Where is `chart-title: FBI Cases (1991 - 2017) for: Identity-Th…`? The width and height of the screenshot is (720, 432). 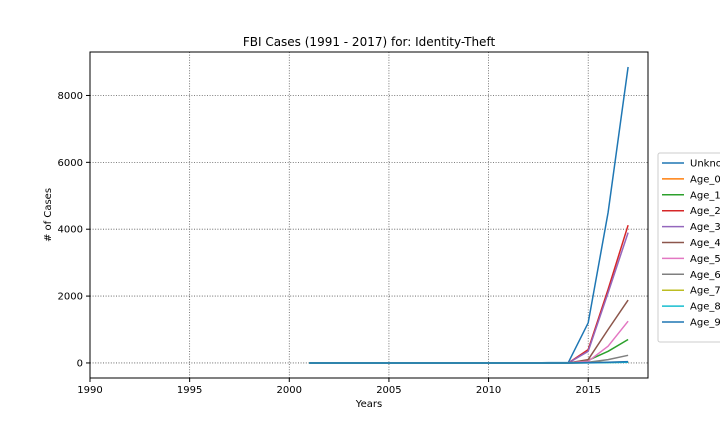
chart-title: FBI Cases (1991 - 2017) for: Identity-Th… is located at coordinates (369, 42).